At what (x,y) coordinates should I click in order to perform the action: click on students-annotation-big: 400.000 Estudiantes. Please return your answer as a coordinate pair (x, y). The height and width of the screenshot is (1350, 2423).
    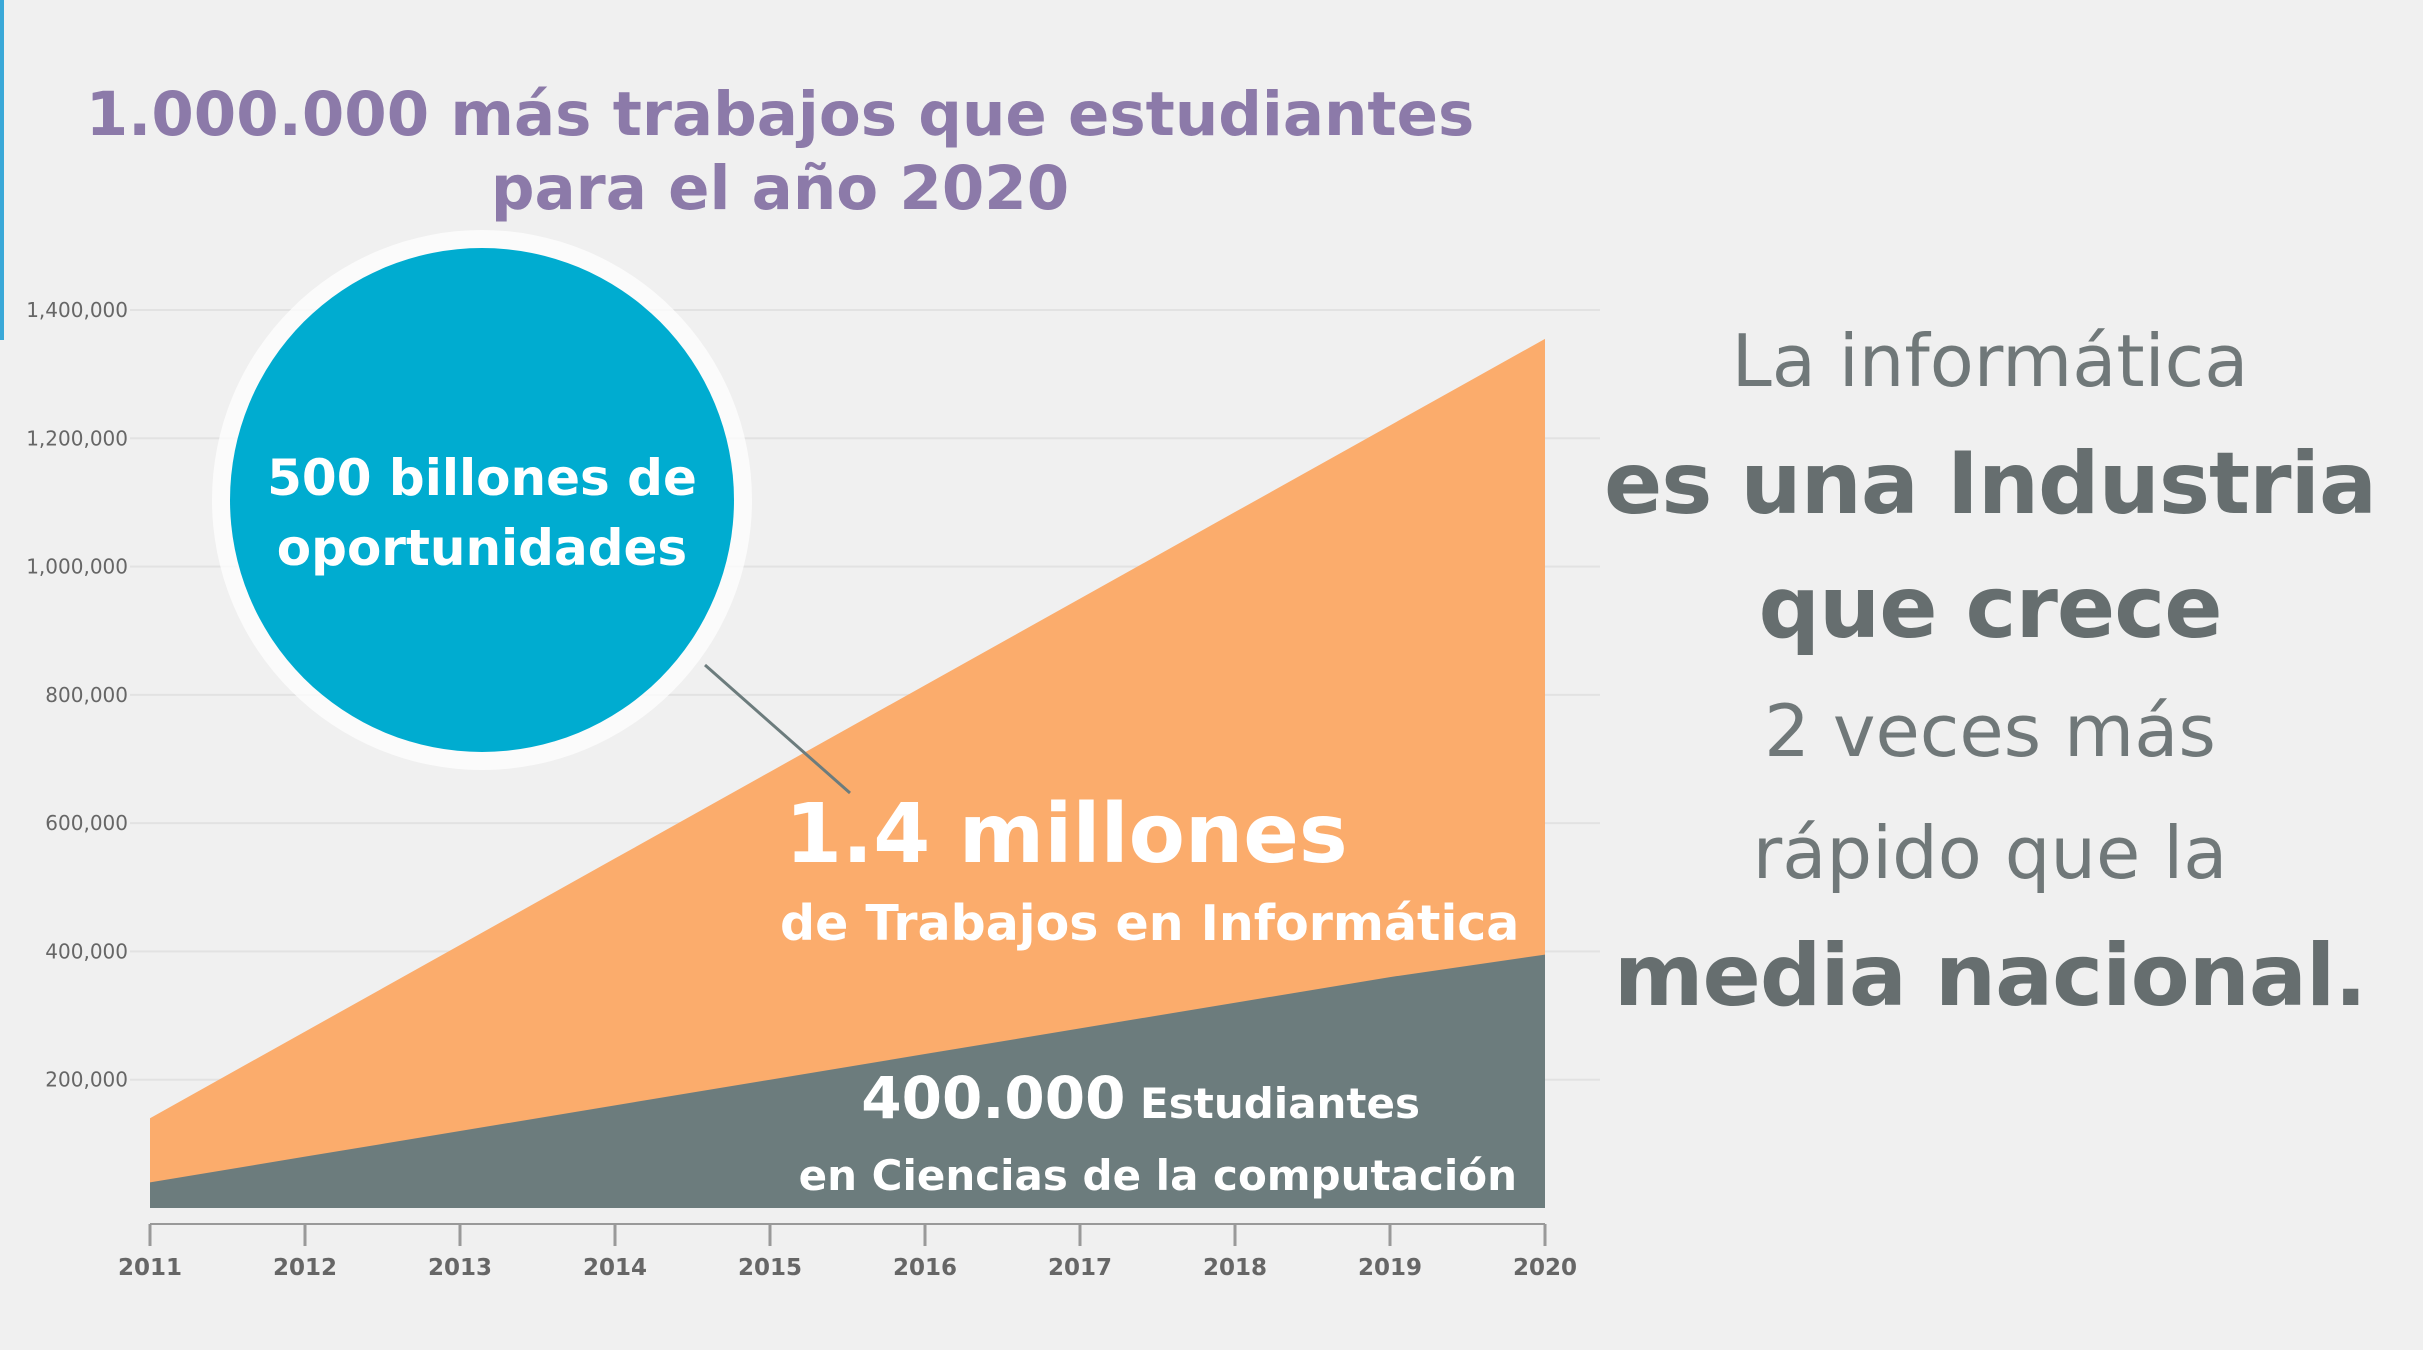
    Looking at the image, I should click on (1140, 1098).